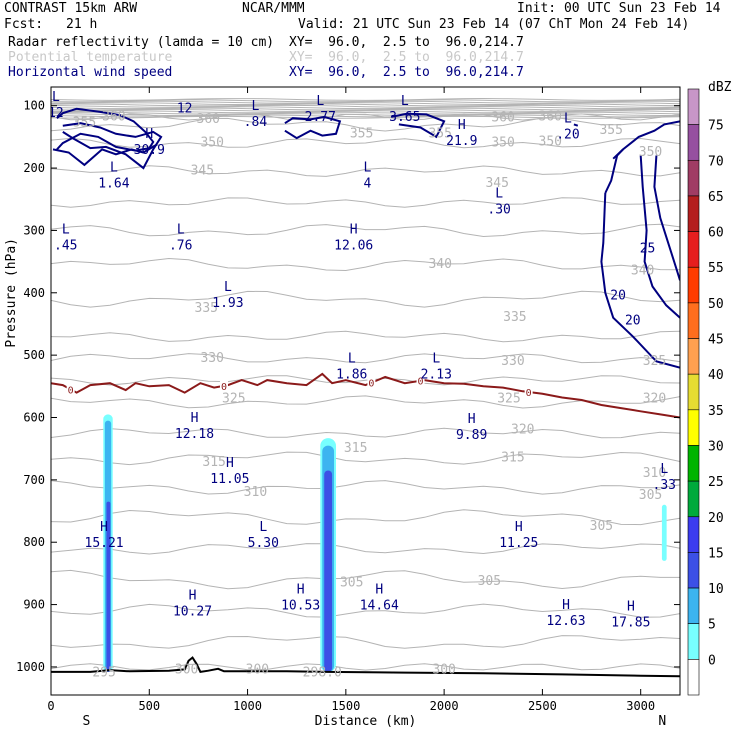 Image resolution: width=740 pixels, height=740 pixels. What do you see at coordinates (34, 605) in the screenshot?
I see `y-tick-label: 900` at bounding box center [34, 605].